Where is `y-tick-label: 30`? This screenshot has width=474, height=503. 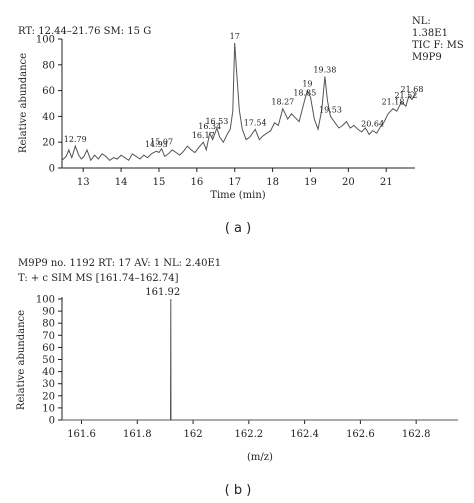
y-tick-label: 30 is located at coordinates (48, 384).